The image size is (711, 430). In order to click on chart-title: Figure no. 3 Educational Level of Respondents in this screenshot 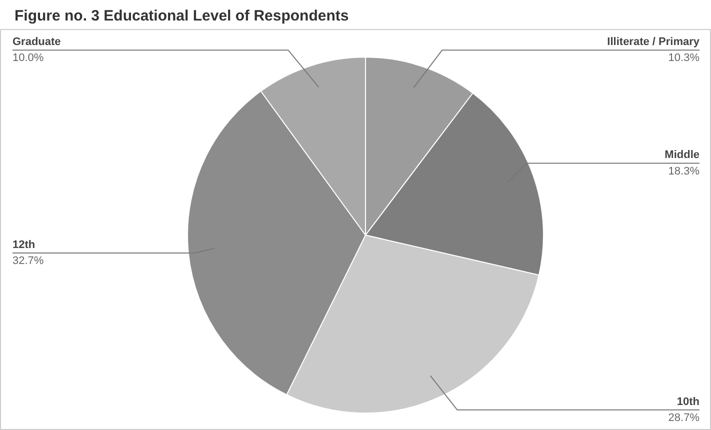, I will do `click(181, 16)`.